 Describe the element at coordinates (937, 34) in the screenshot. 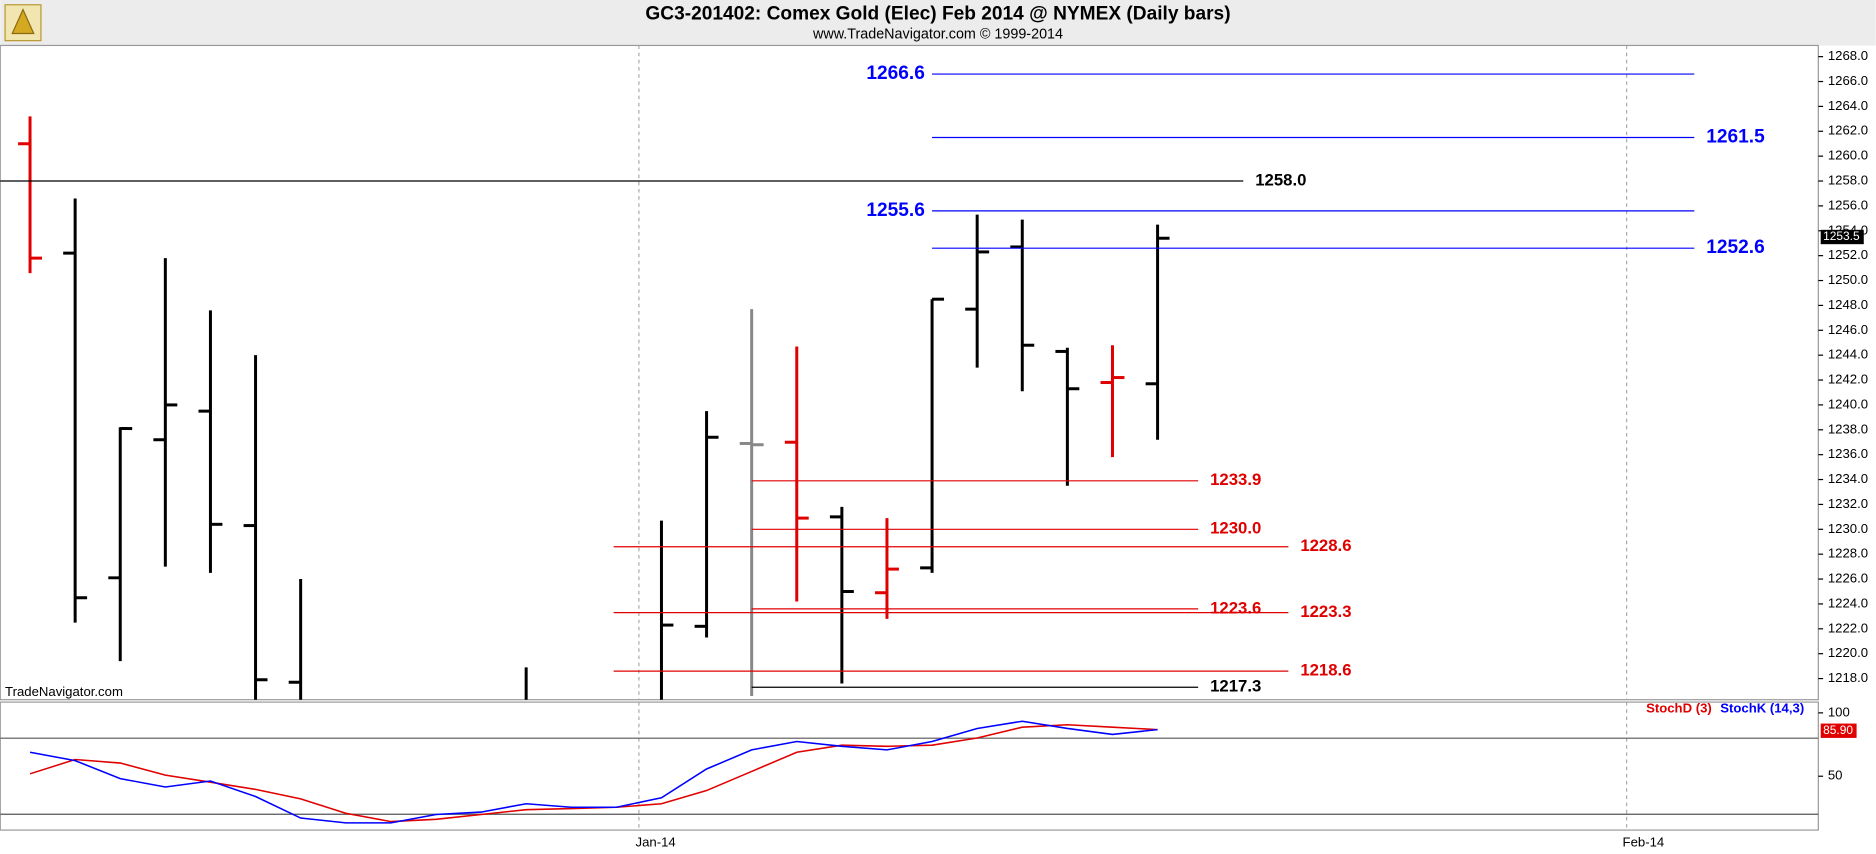

I see `chart-subtitle: www.TradeNavigator.com © 1999-2014` at that location.